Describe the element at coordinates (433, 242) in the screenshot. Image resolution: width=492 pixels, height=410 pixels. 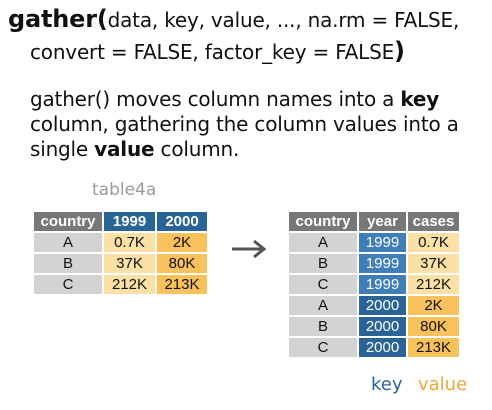
I see `result-cell-cases: 0.7K` at that location.